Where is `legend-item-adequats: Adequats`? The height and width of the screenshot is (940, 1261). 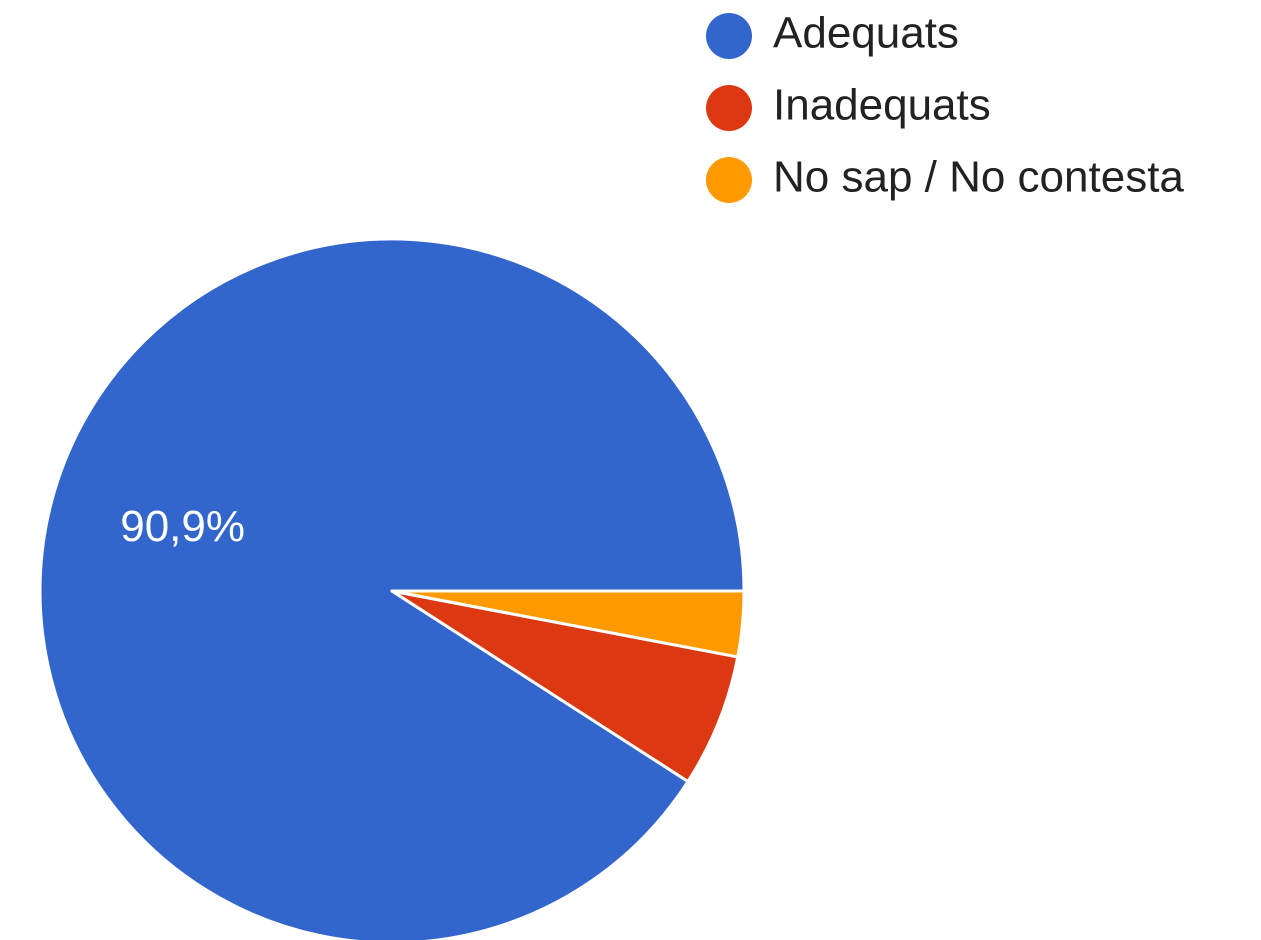 legend-item-adequats: Adequats is located at coordinates (832, 34).